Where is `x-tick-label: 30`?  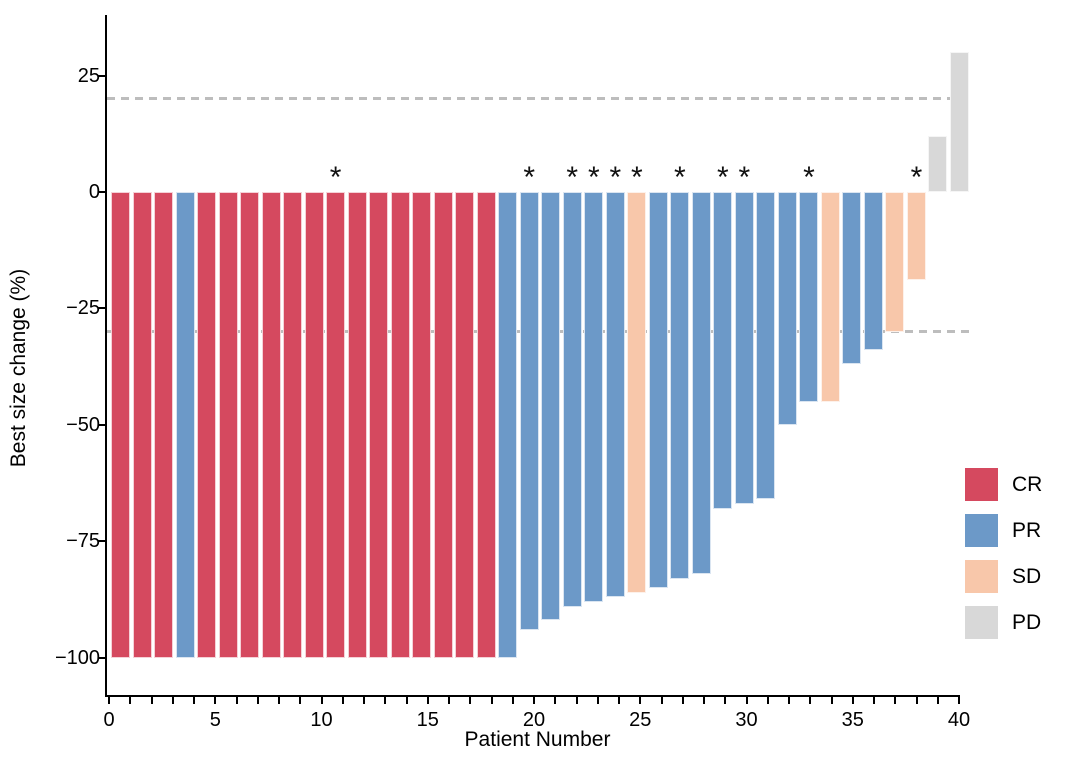
x-tick-label: 30 is located at coordinates (746, 720).